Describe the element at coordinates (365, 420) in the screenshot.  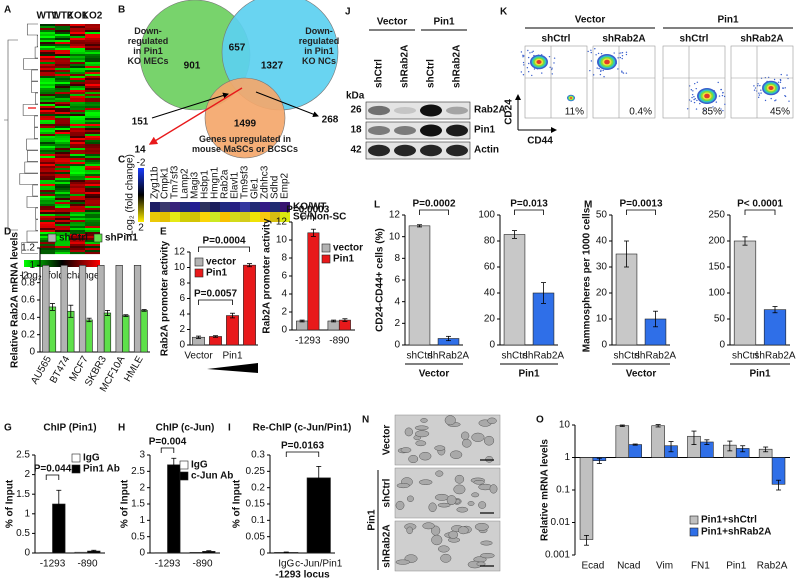
I see `panel-letter: N` at that location.